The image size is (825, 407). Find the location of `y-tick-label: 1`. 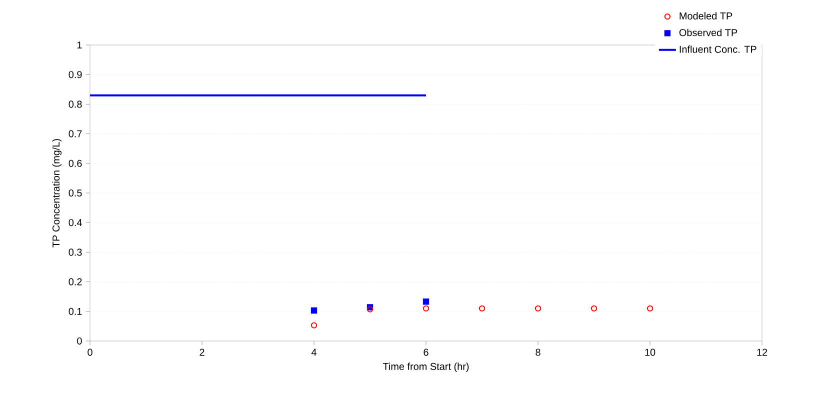

y-tick-label: 1 is located at coordinates (79, 45).